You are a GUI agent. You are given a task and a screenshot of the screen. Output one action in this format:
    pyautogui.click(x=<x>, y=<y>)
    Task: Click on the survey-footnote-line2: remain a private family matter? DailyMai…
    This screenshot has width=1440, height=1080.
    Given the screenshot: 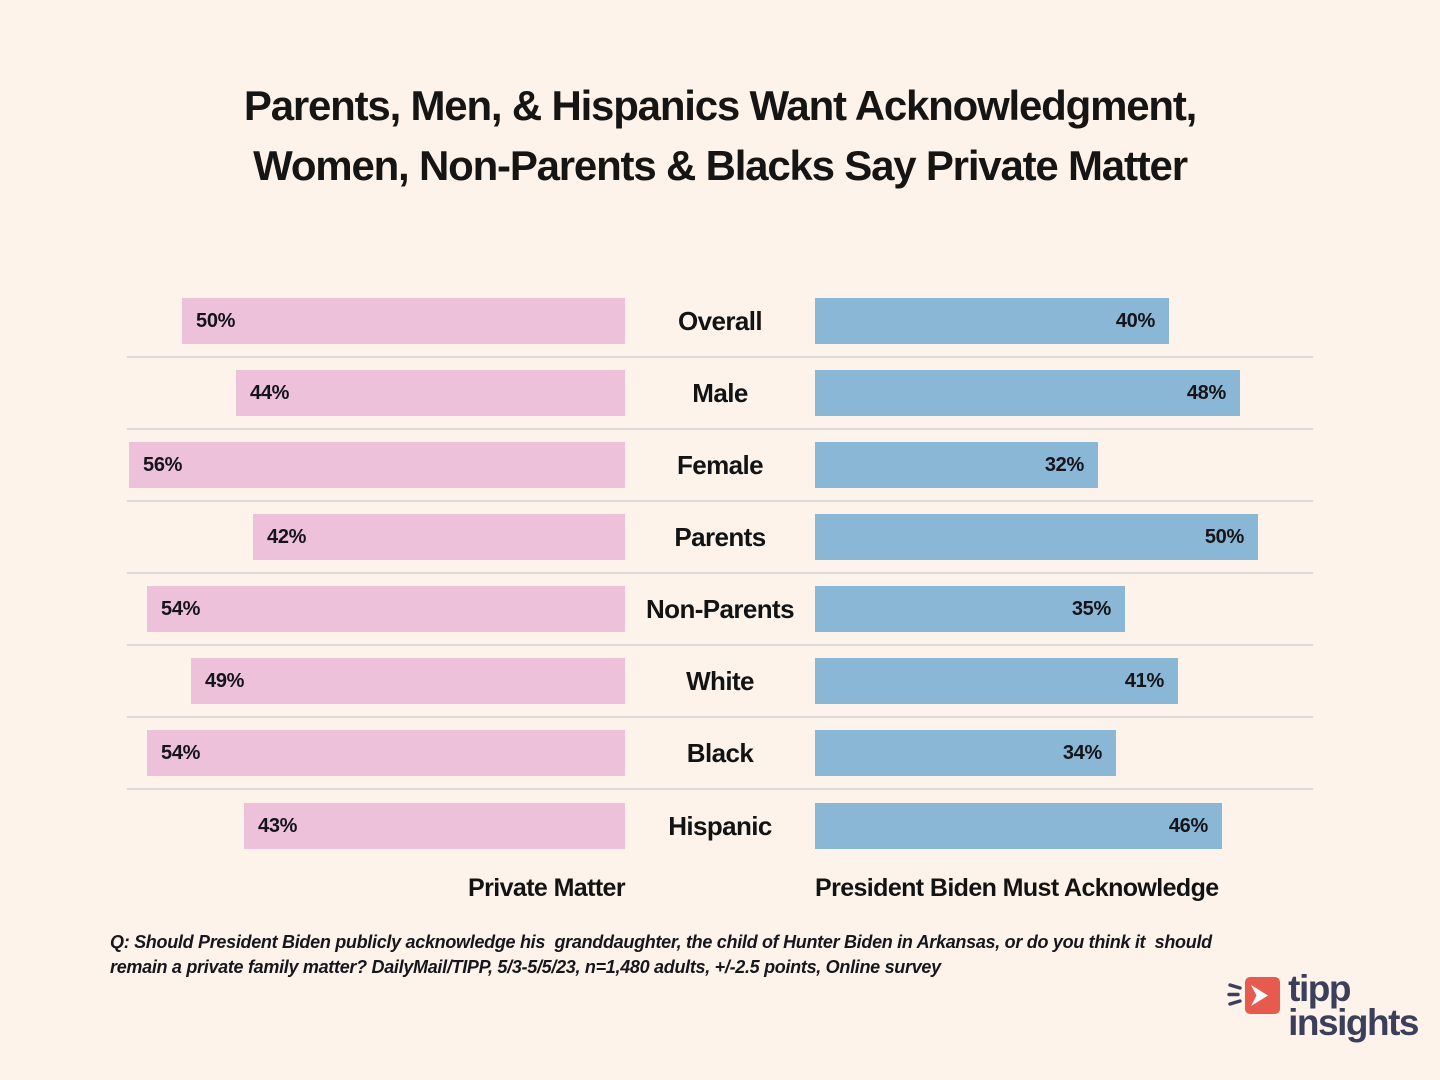 What is the action you would take?
    pyautogui.click(x=525, y=966)
    